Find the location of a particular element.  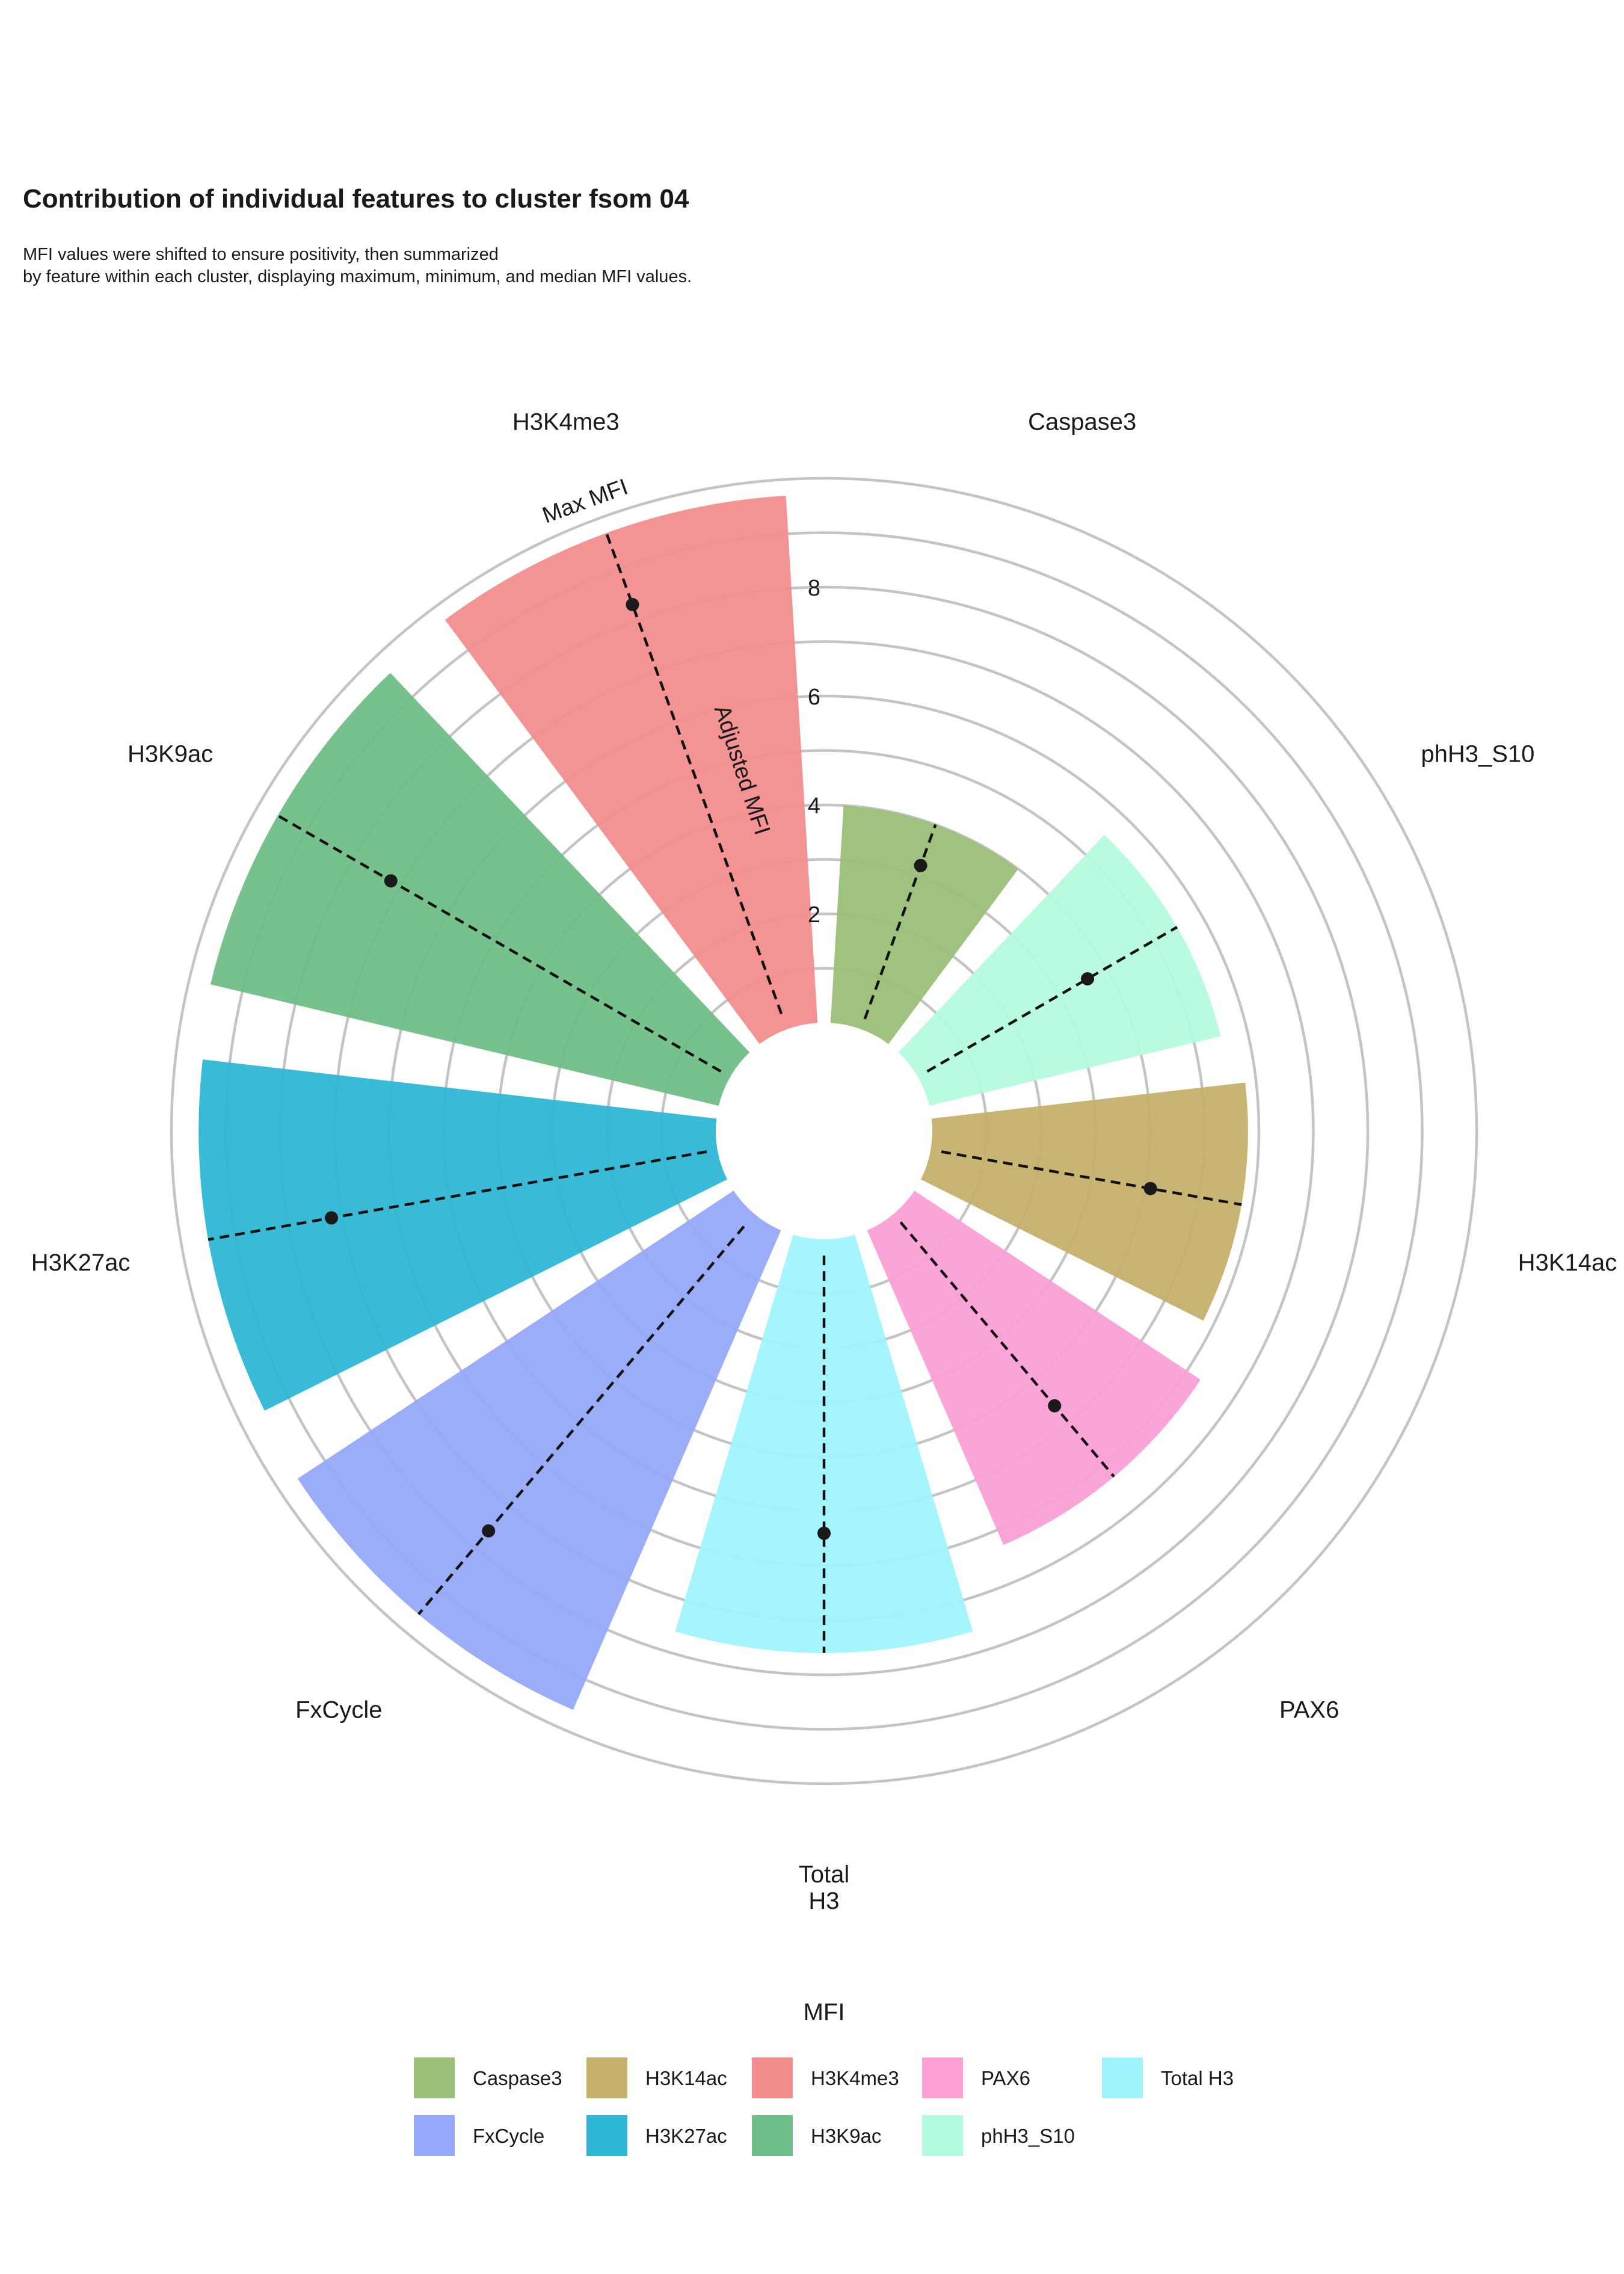

legend-swatch-caspase3 is located at coordinates (434, 2077).